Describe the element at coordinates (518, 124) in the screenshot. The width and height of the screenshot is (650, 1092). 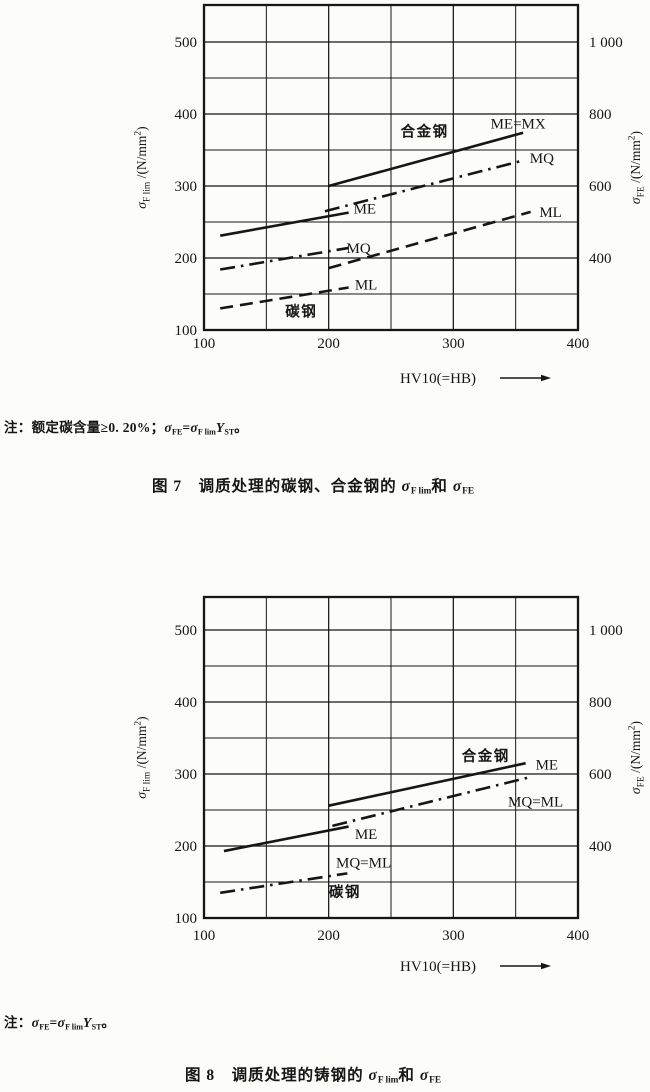
I see `annotation-ME=MX: ME=MX` at that location.